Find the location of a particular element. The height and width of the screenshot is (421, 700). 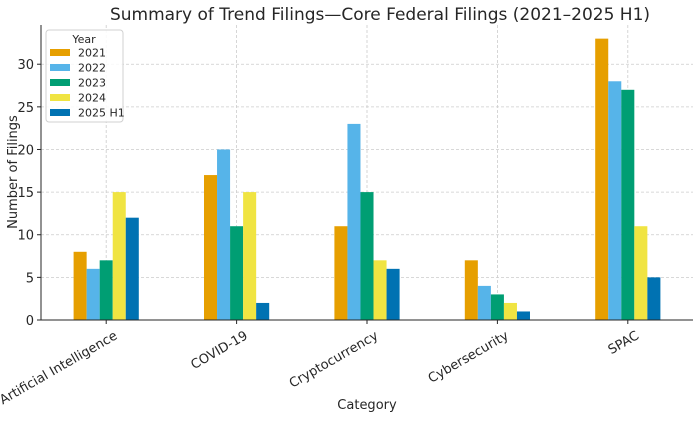

x-axis-label: Category is located at coordinates (367, 405).